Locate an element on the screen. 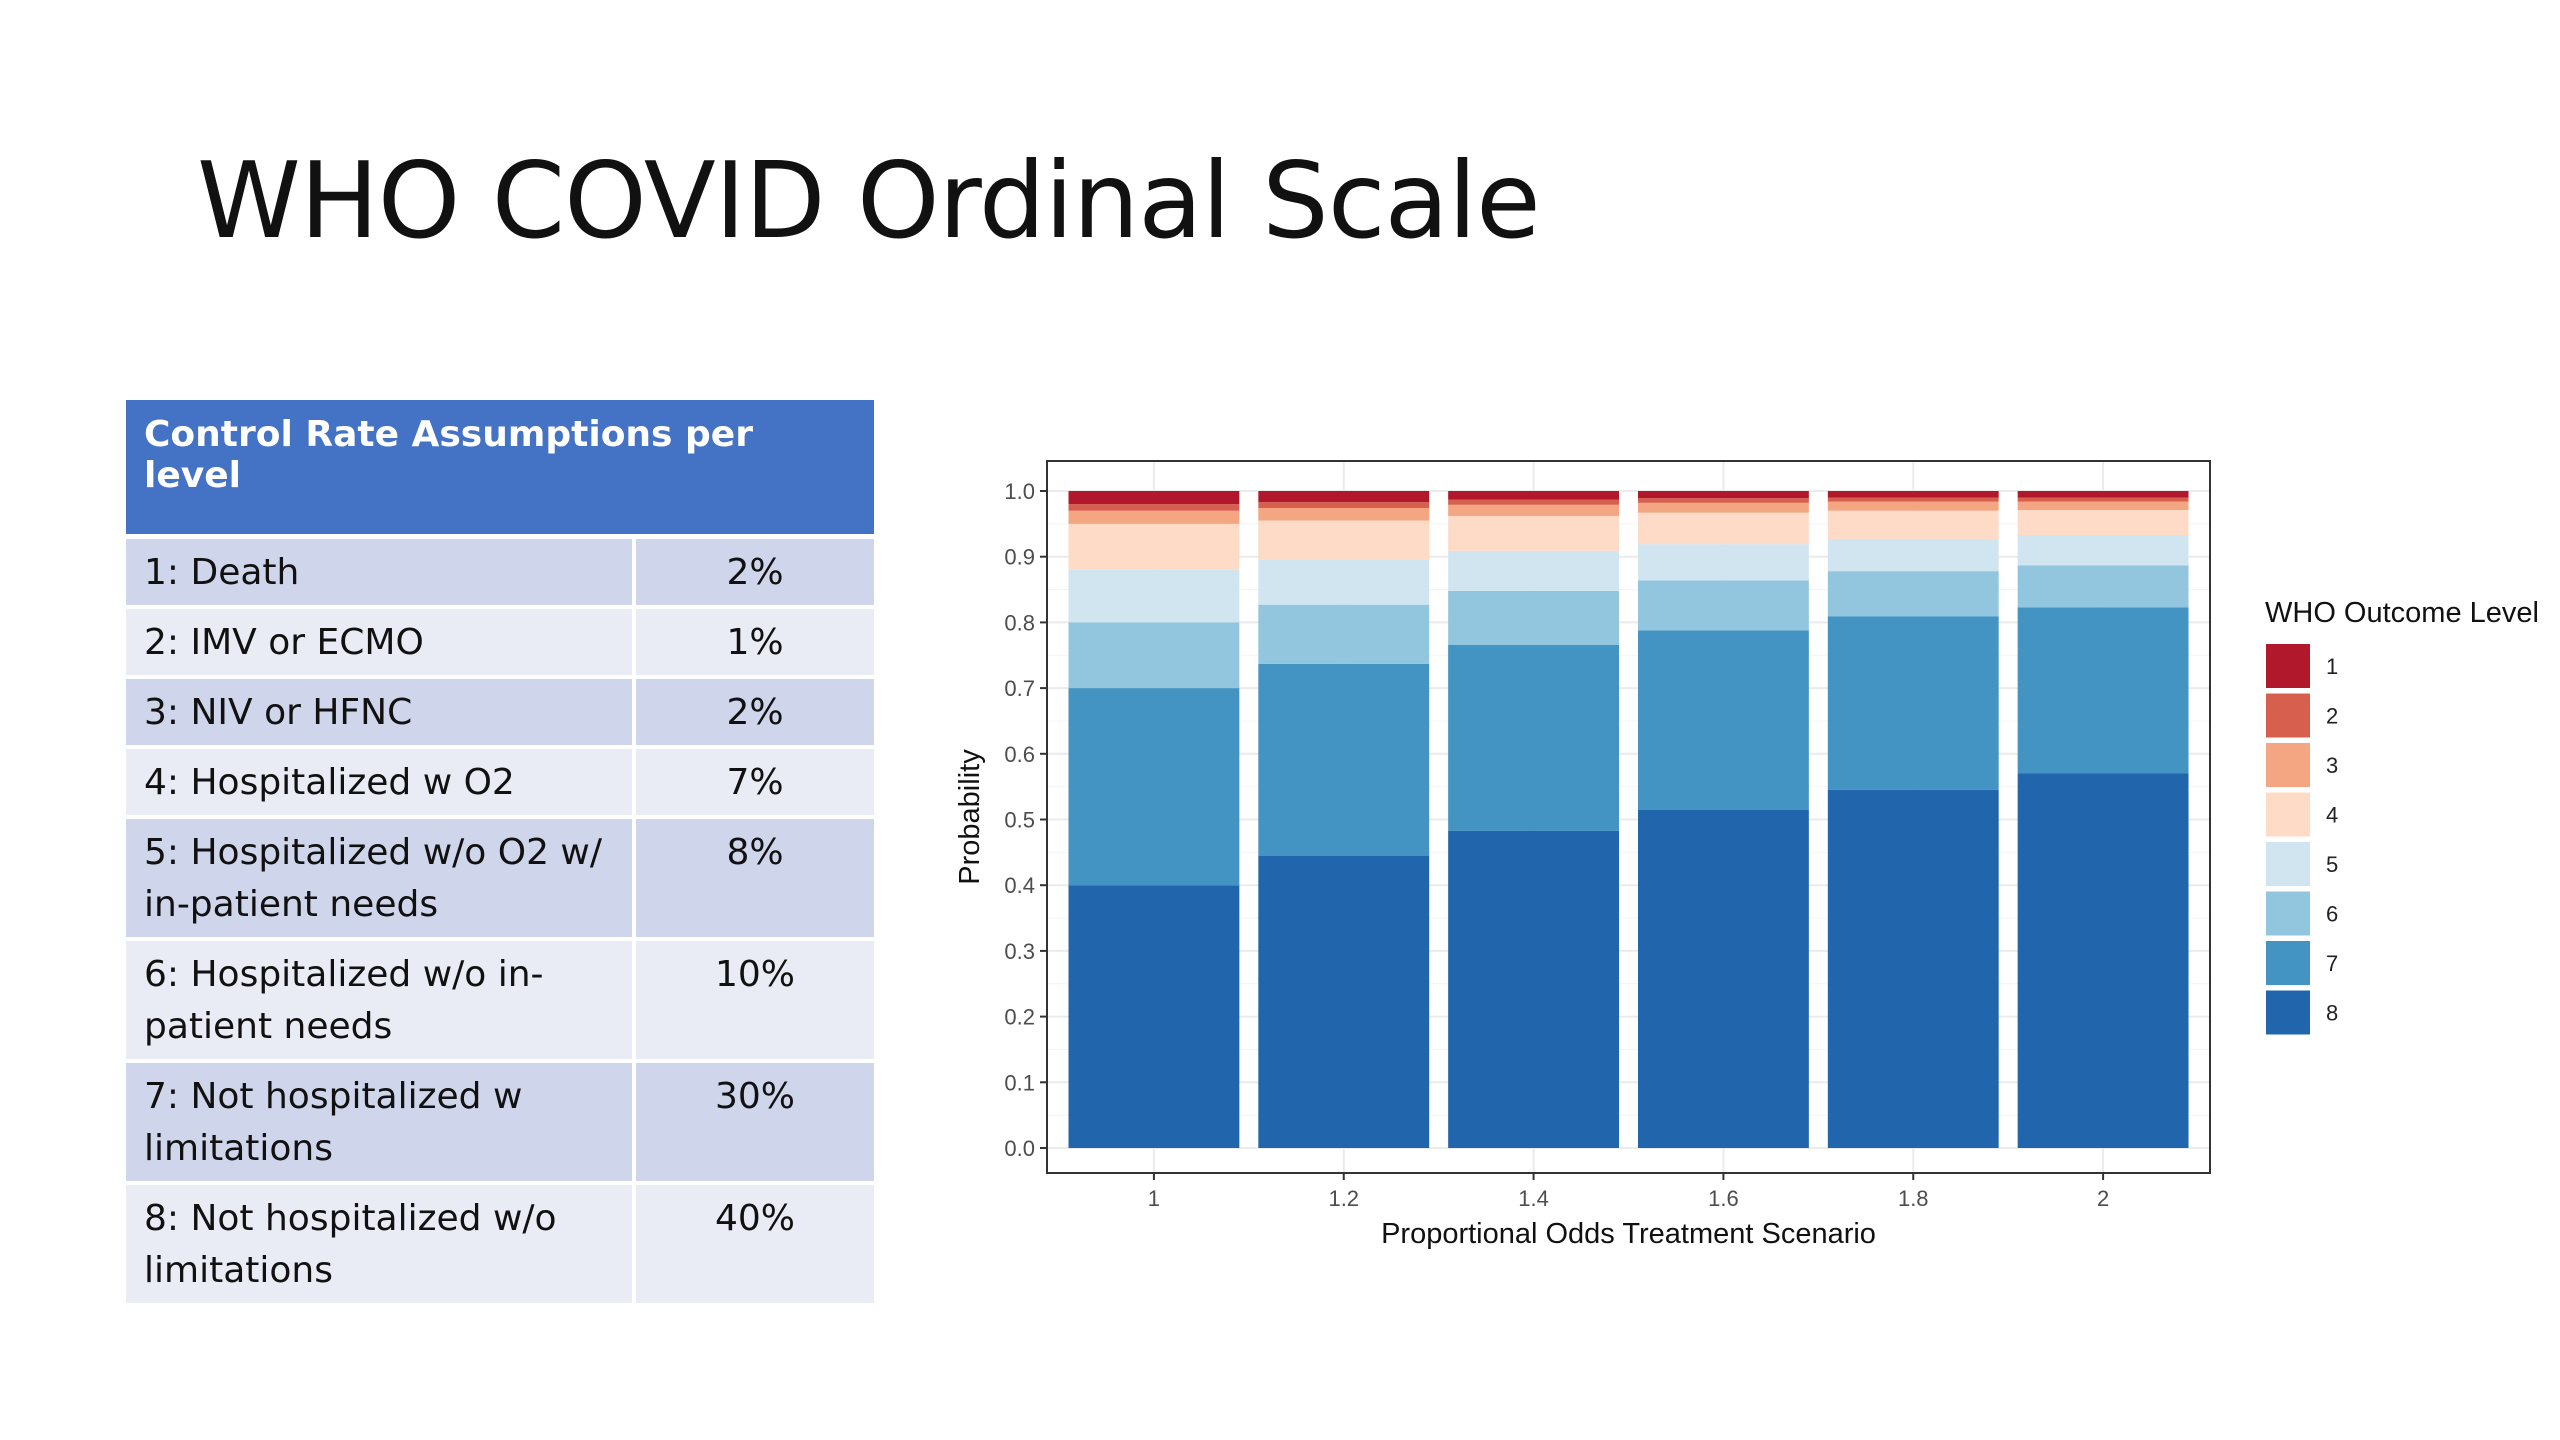 The image size is (2560, 1440). table-row: 7: Not hospitalized w limitations 30% is located at coordinates (500, 1122).